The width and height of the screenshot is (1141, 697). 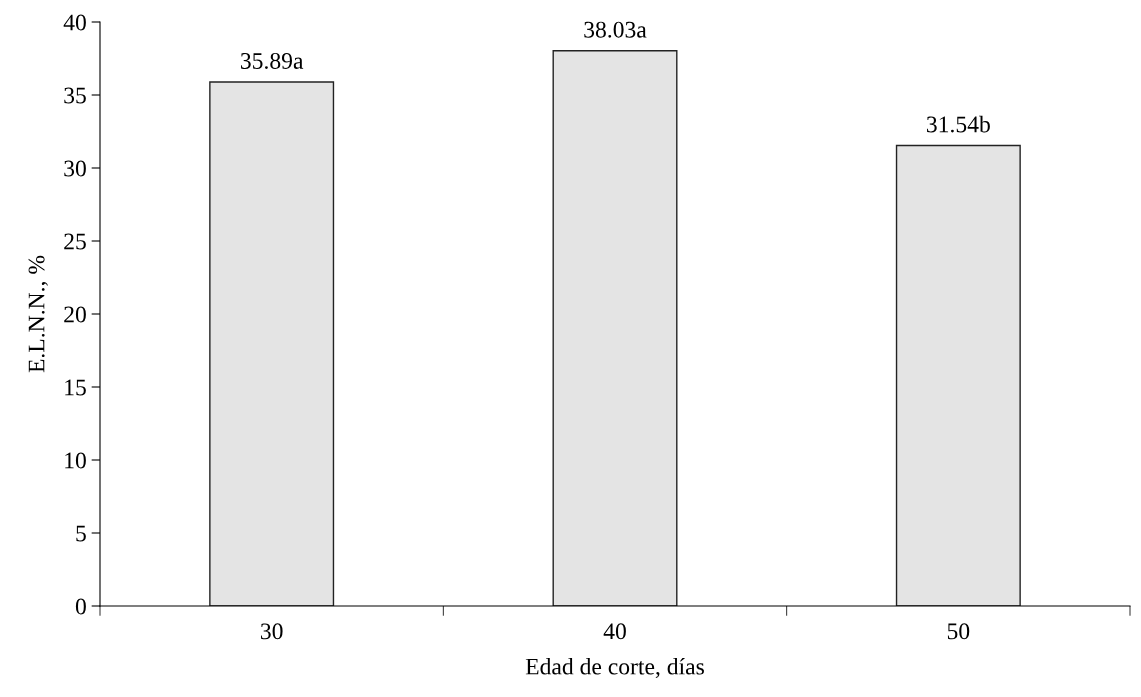 What do you see at coordinates (958, 631) in the screenshot?
I see `x-tick-label: 50` at bounding box center [958, 631].